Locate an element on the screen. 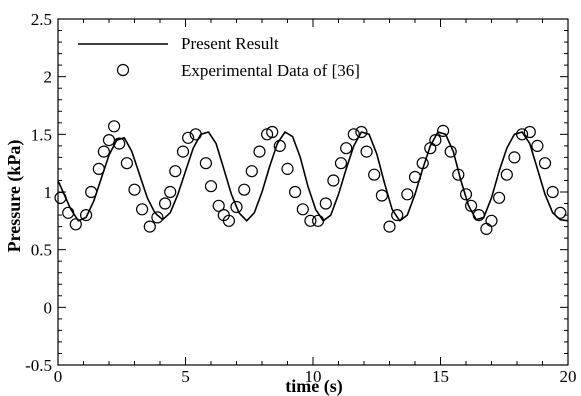 The height and width of the screenshot is (396, 581). x-axis-title: time (s) is located at coordinates (313, 386).